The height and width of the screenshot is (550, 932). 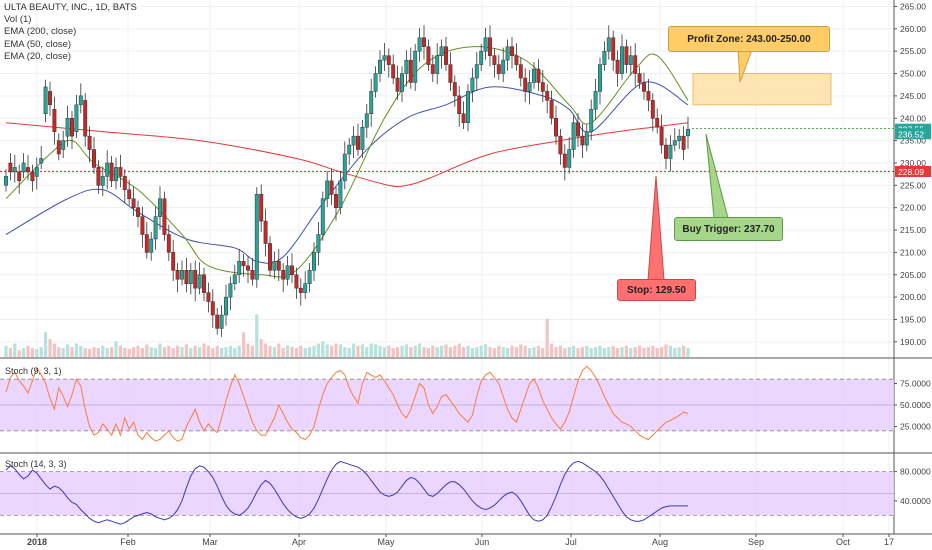 What do you see at coordinates (38, 44) in the screenshot?
I see `study-ema50-label: EMA (50, close)` at bounding box center [38, 44].